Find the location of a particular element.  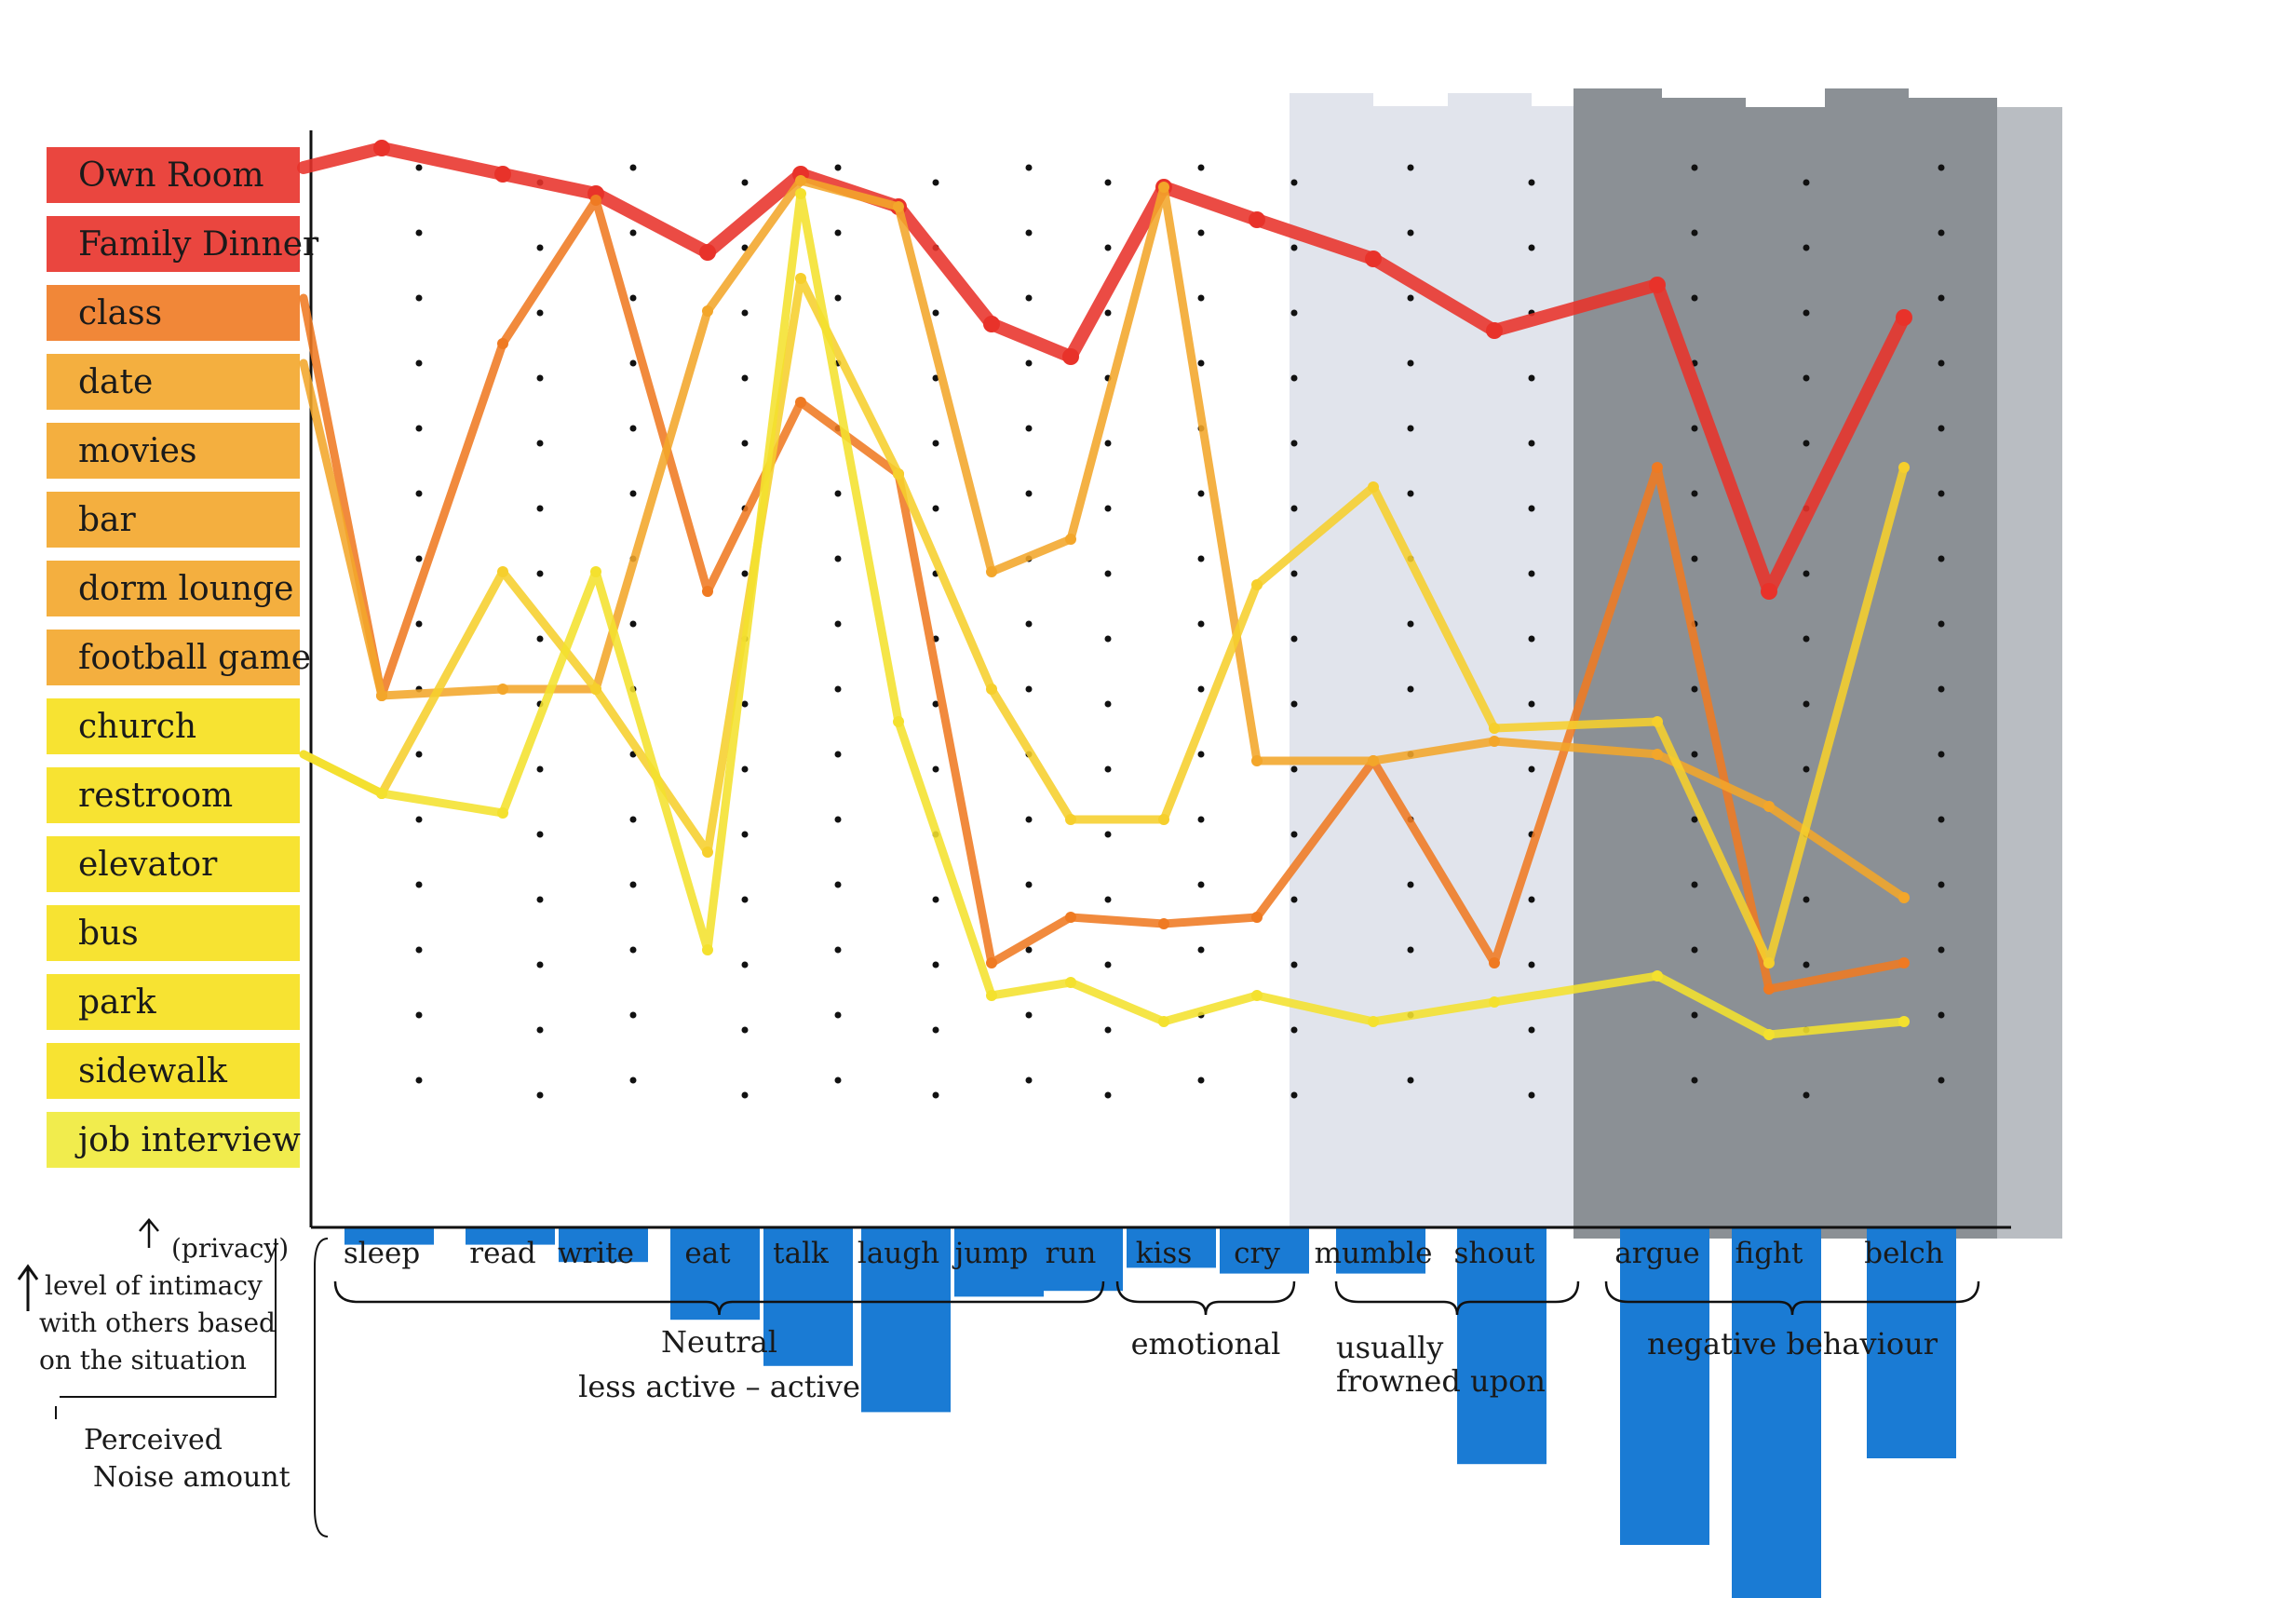

group-sublabel: less active – active is located at coordinates (719, 1386).